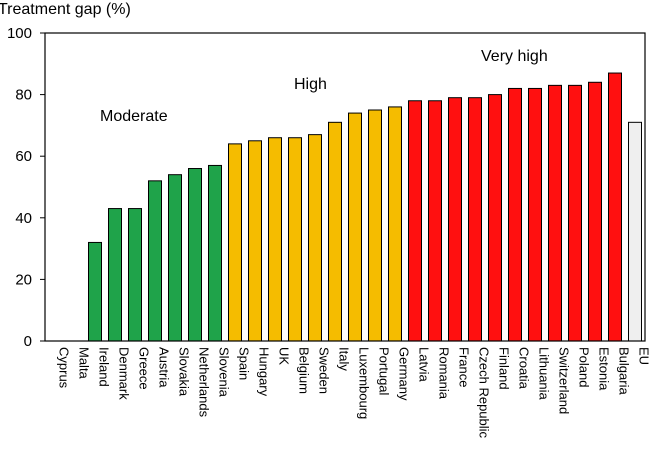  What do you see at coordinates (275, 239) in the screenshot?
I see `bar-uk` at bounding box center [275, 239].